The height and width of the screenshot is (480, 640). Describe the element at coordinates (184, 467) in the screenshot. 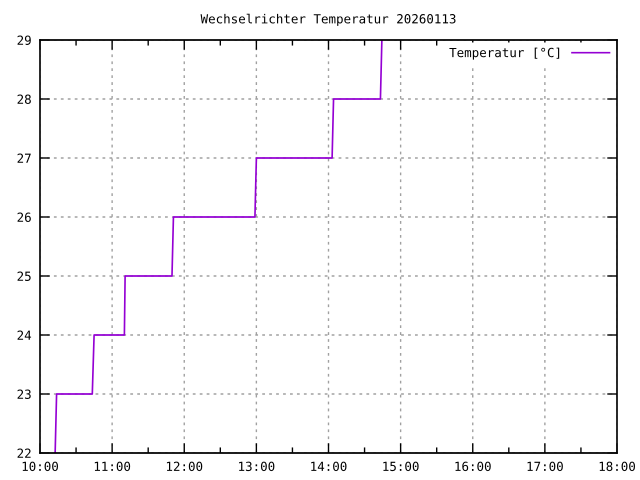

I see `x-tick-label: 12:00` at that location.